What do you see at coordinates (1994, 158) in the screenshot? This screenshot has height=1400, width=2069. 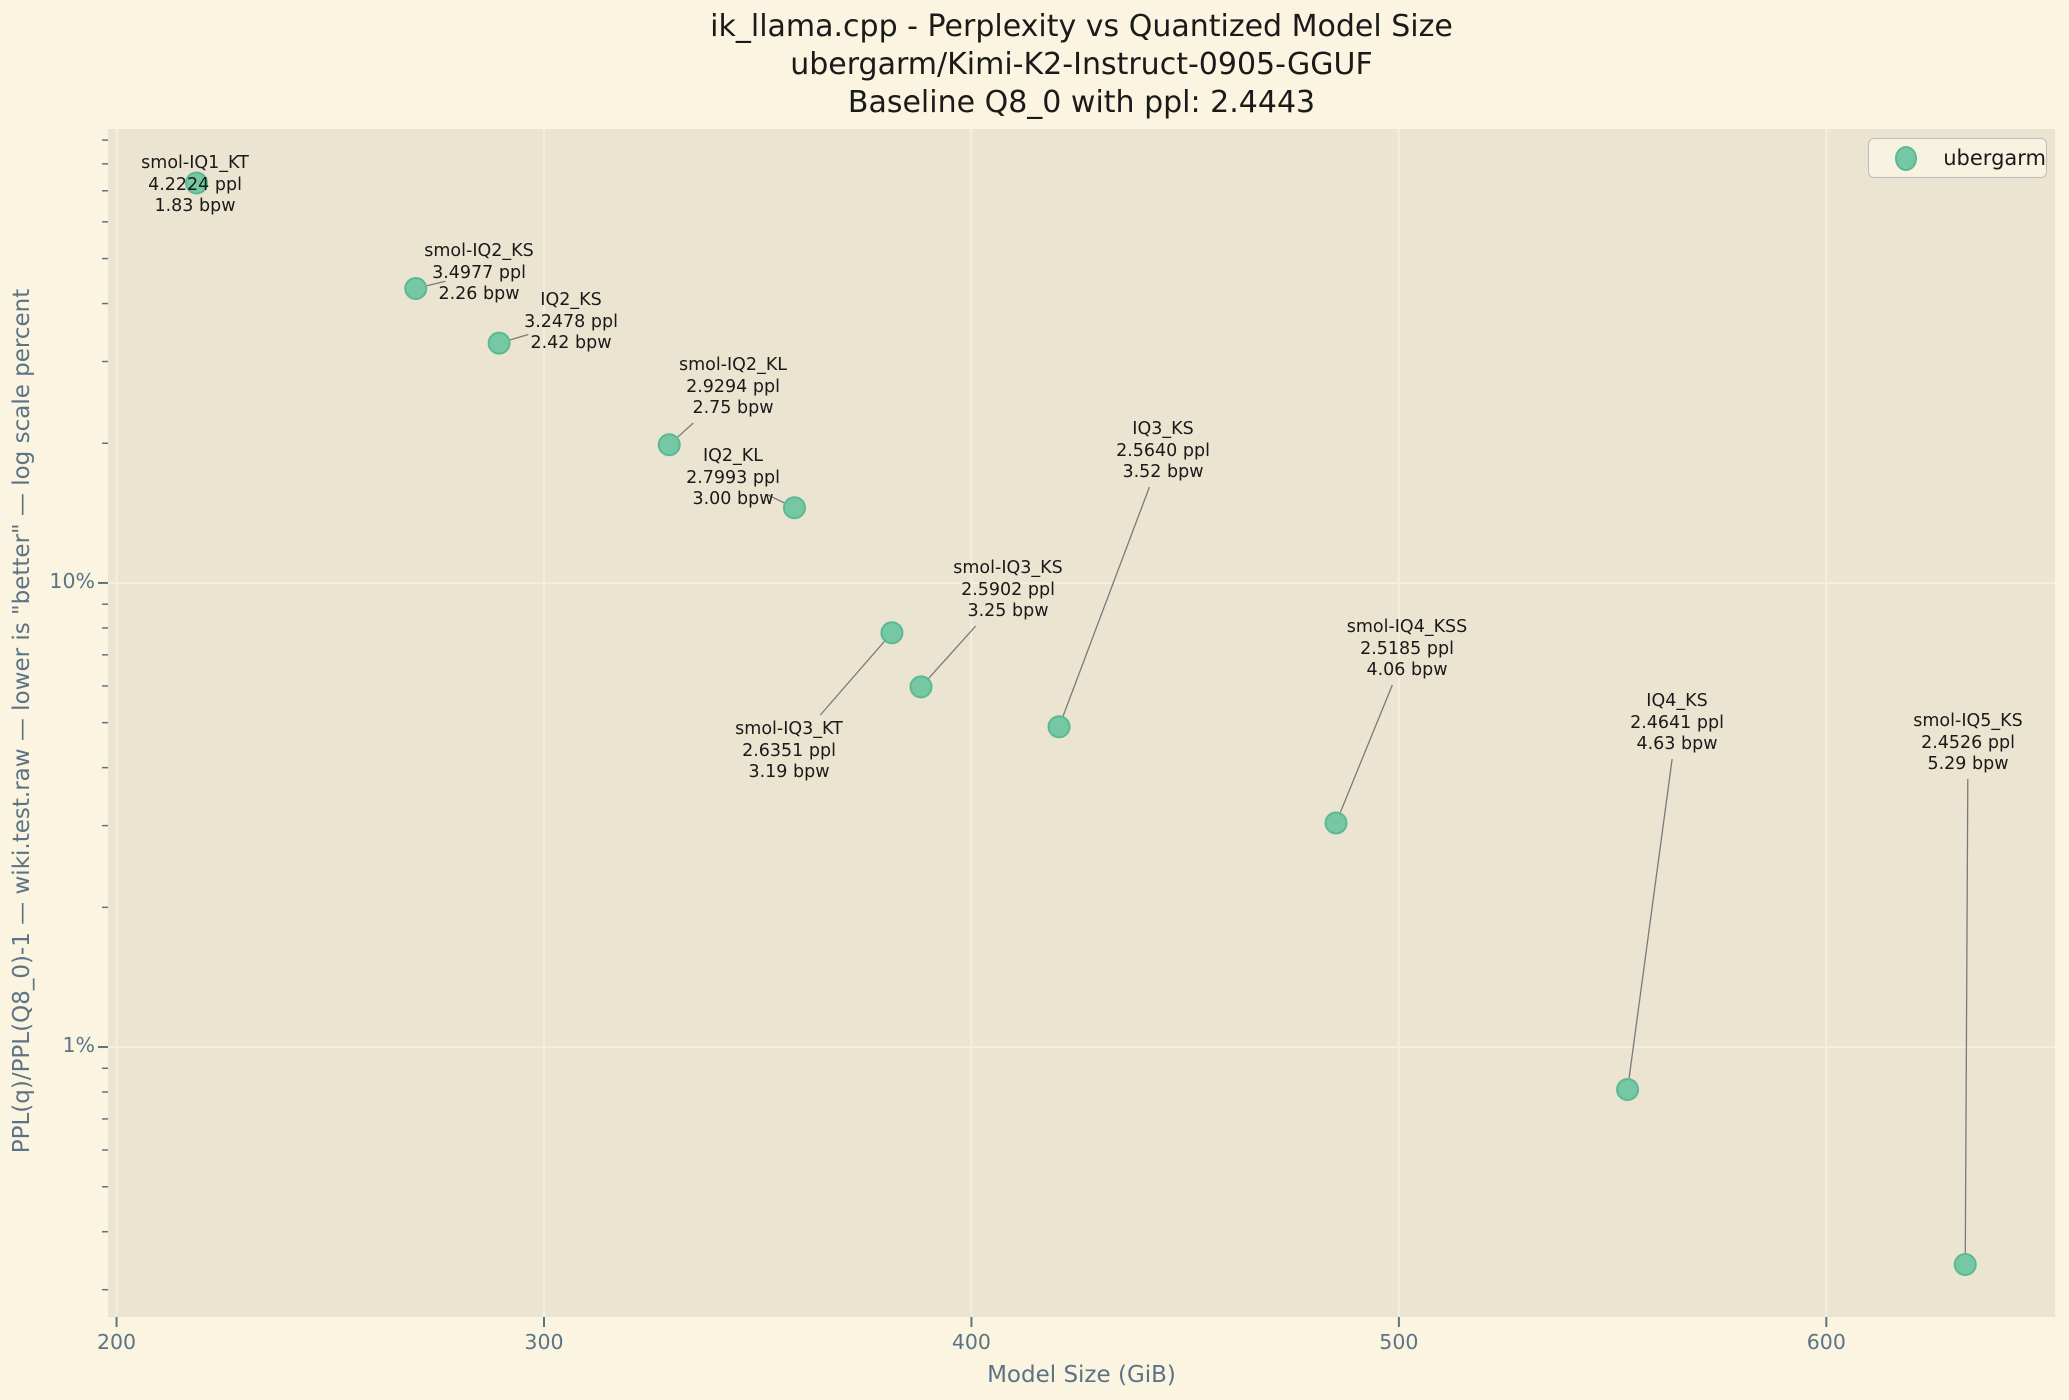 I see `legend-series-label: ubergarm` at bounding box center [1994, 158].